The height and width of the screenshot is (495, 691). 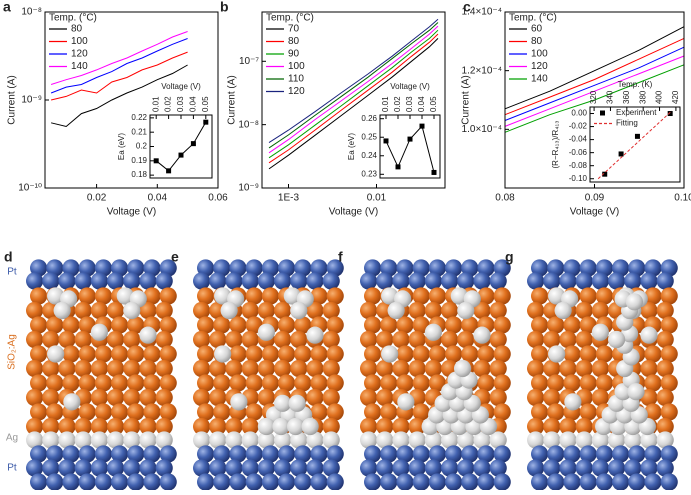 What do you see at coordinates (224, 7) in the screenshot?
I see `panel-label: b` at bounding box center [224, 7].